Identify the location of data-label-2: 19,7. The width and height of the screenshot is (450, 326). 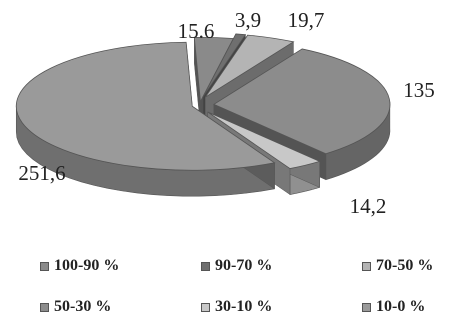
(306, 20).